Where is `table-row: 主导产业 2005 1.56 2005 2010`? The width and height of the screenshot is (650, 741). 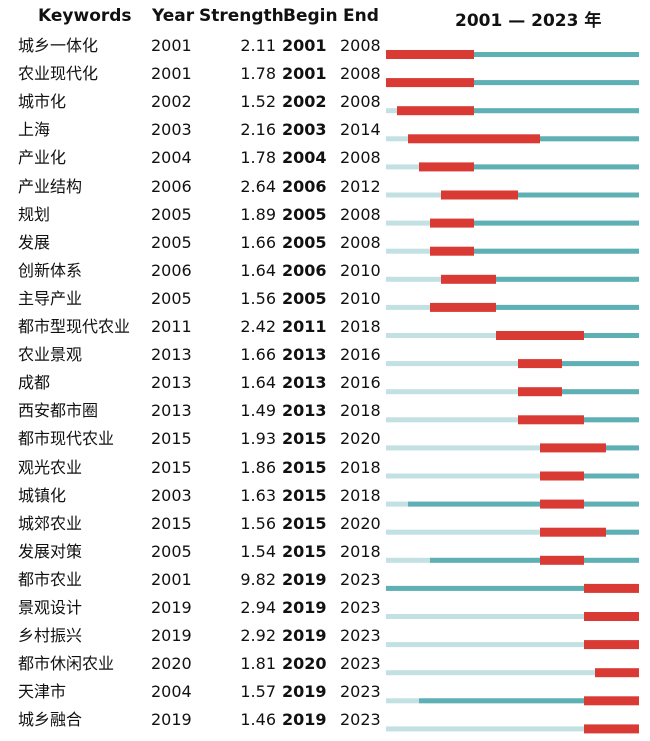
table-row: 主导产业 2005 1.56 2005 2010 is located at coordinates (325, 300).